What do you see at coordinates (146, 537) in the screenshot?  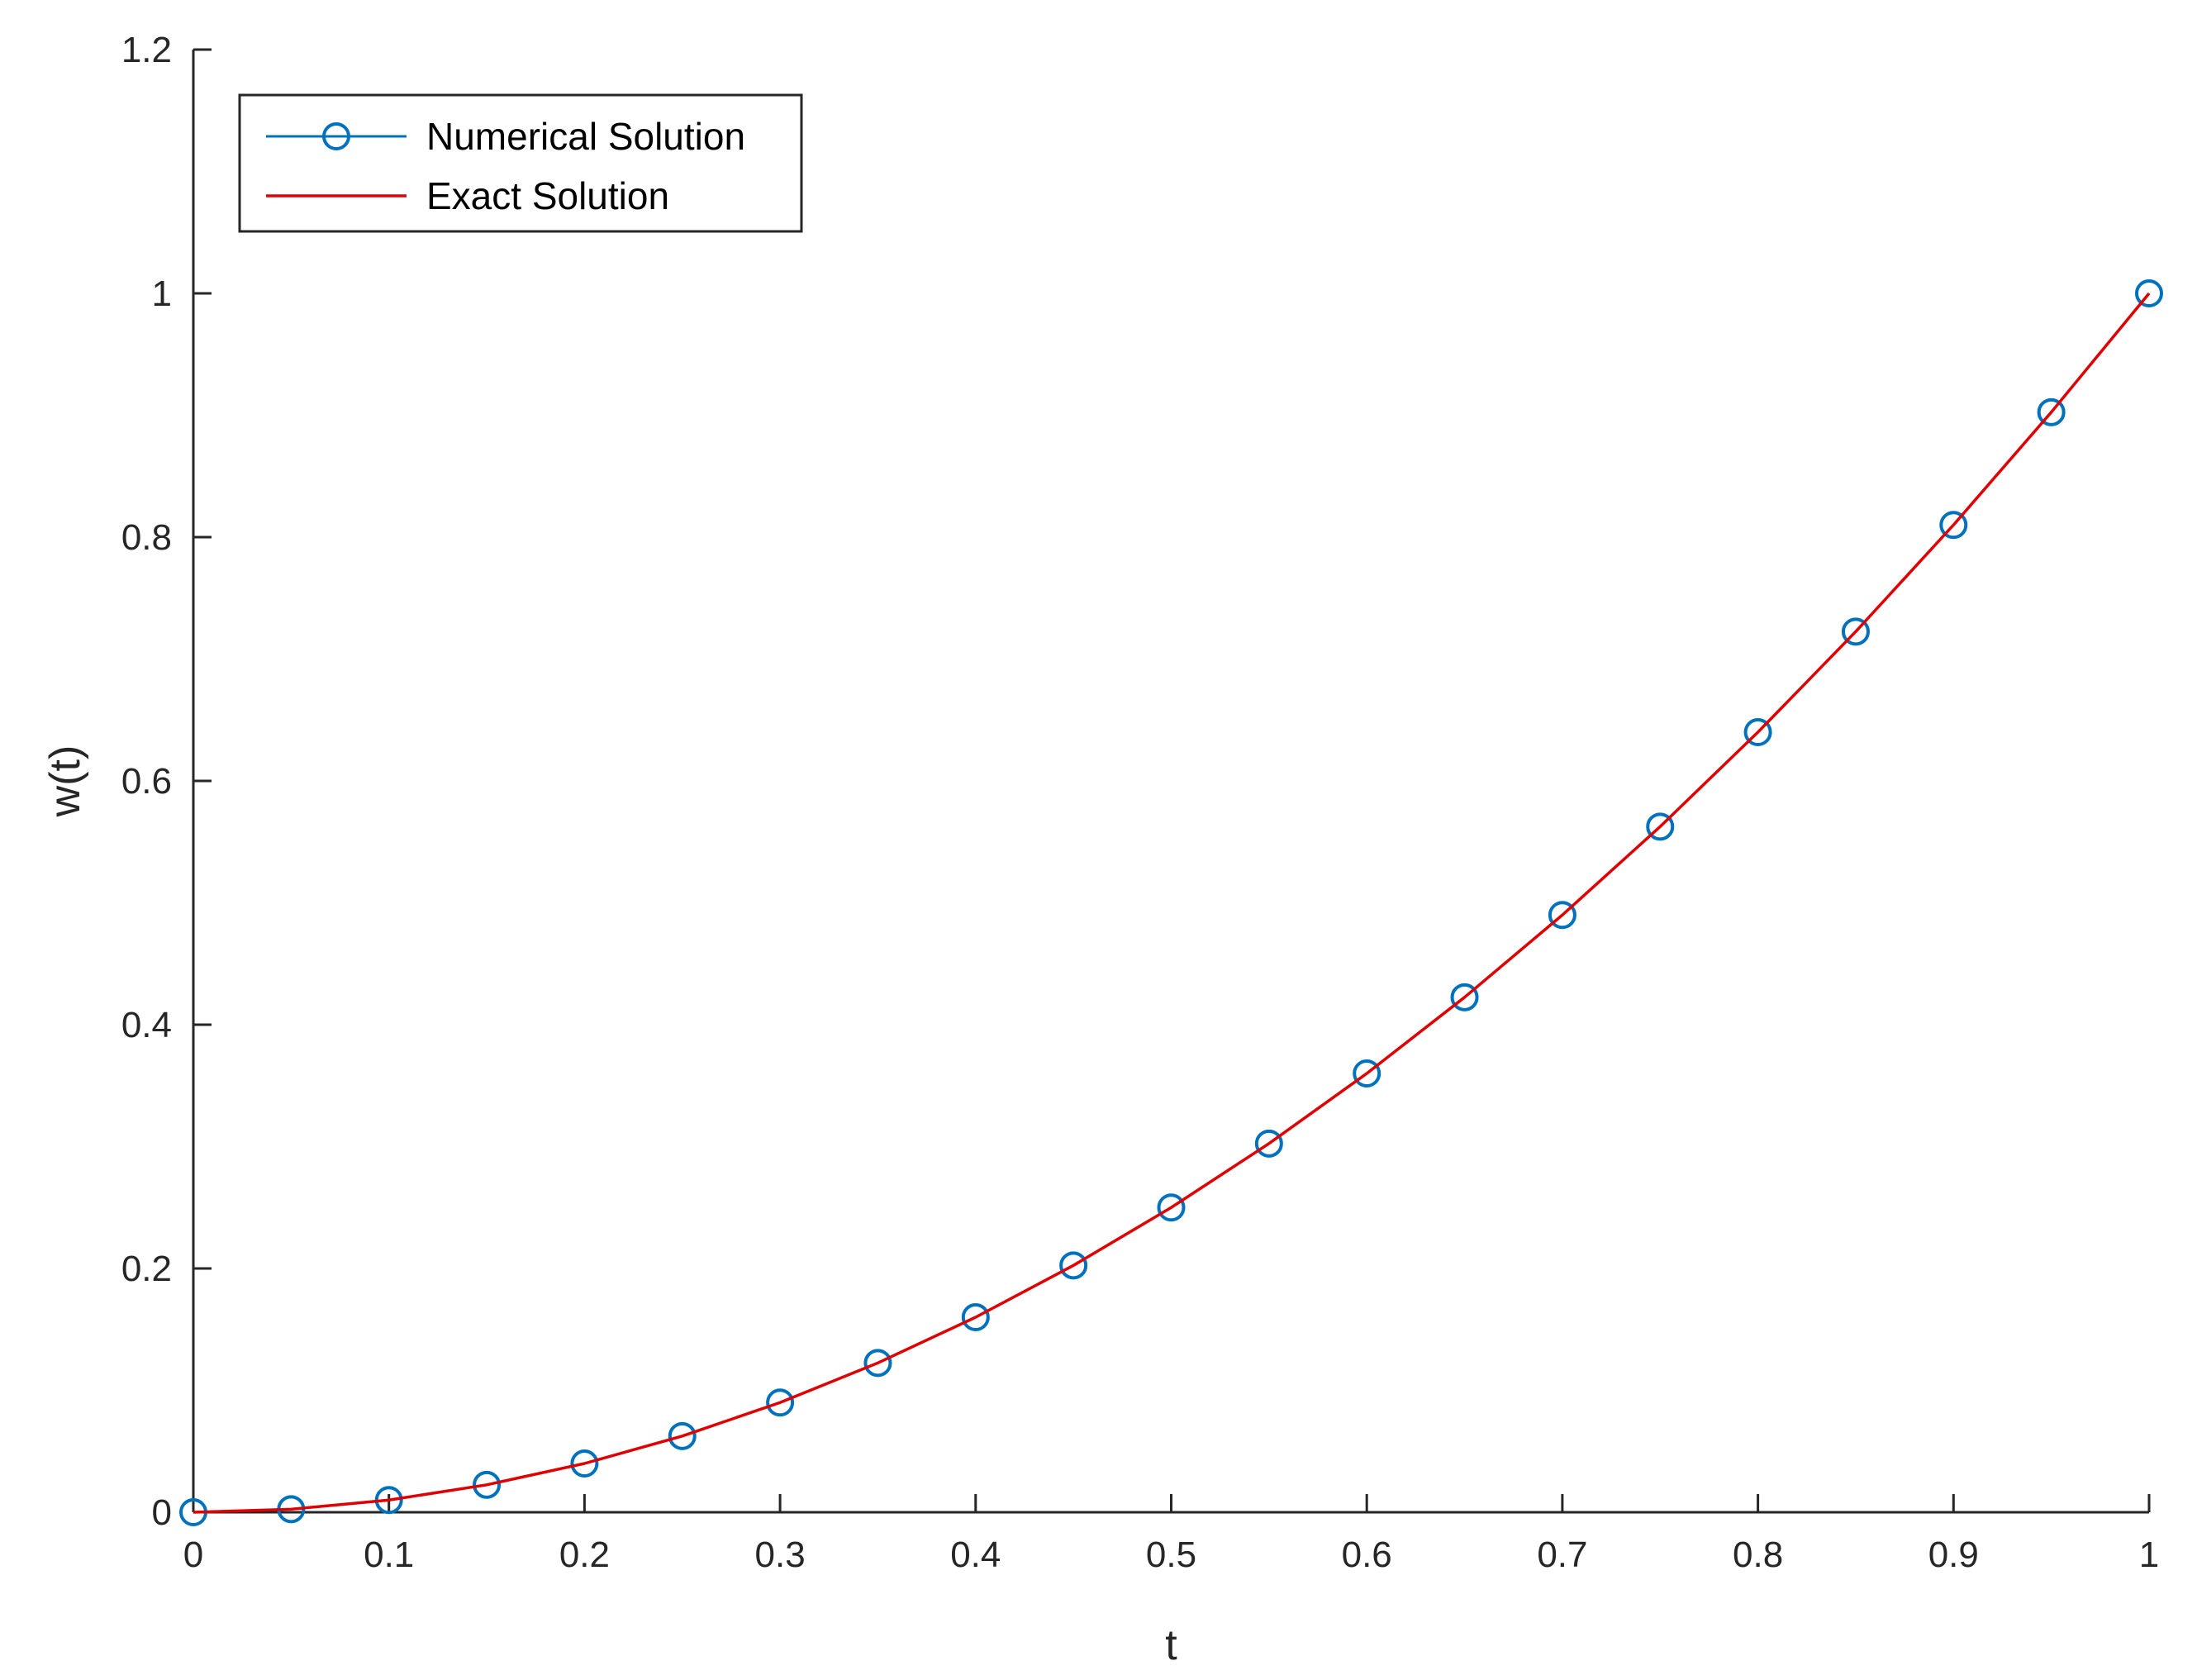 I see `y-tick-label: 0.8` at bounding box center [146, 537].